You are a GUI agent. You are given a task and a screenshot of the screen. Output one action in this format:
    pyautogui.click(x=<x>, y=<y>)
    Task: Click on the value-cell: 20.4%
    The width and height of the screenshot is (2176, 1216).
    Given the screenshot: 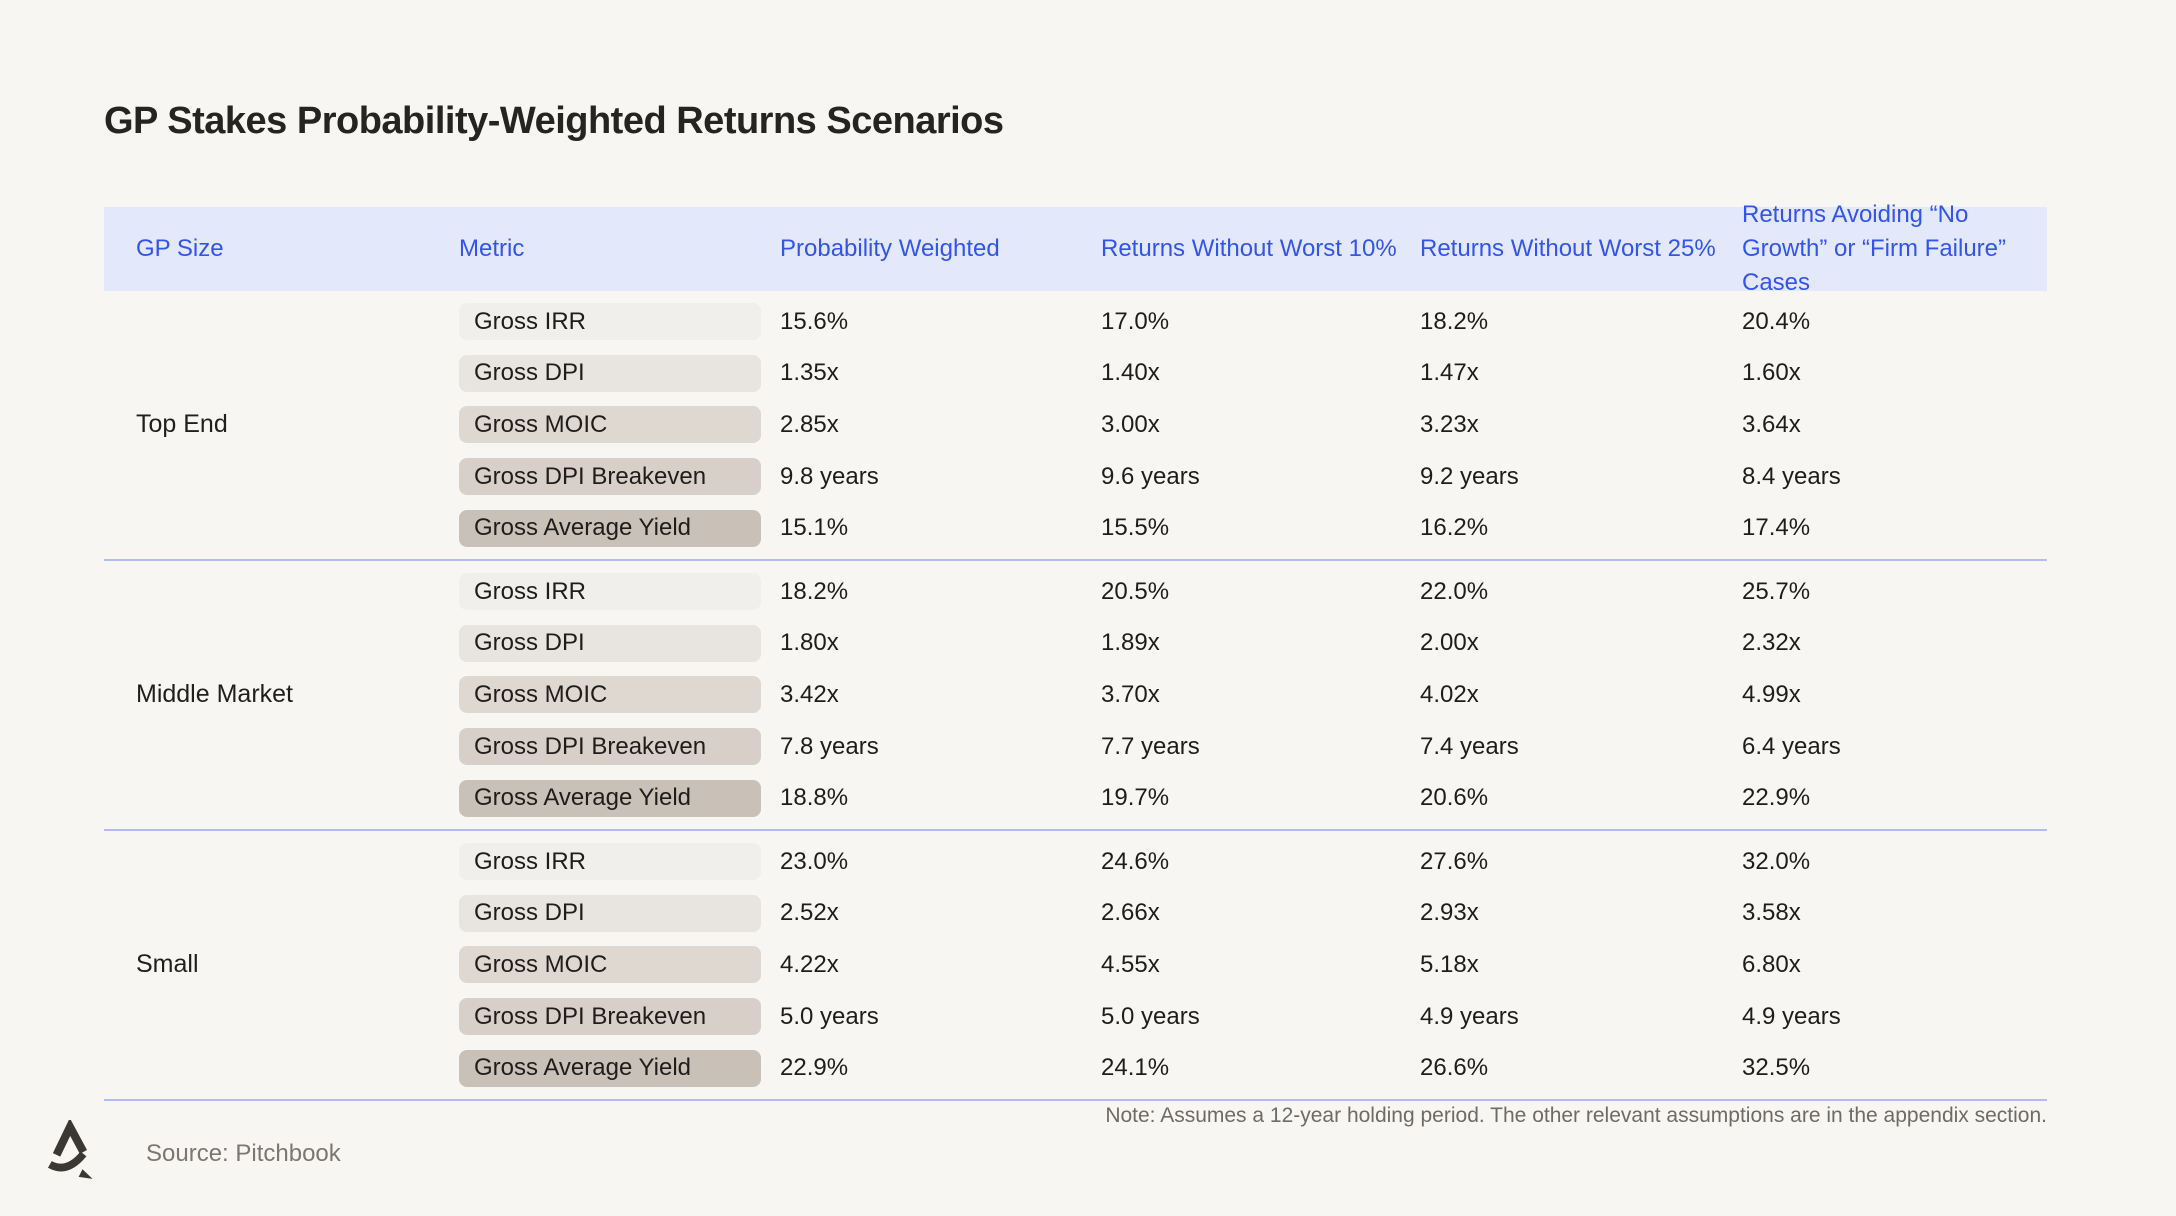 What is the action you would take?
    pyautogui.click(x=1776, y=321)
    